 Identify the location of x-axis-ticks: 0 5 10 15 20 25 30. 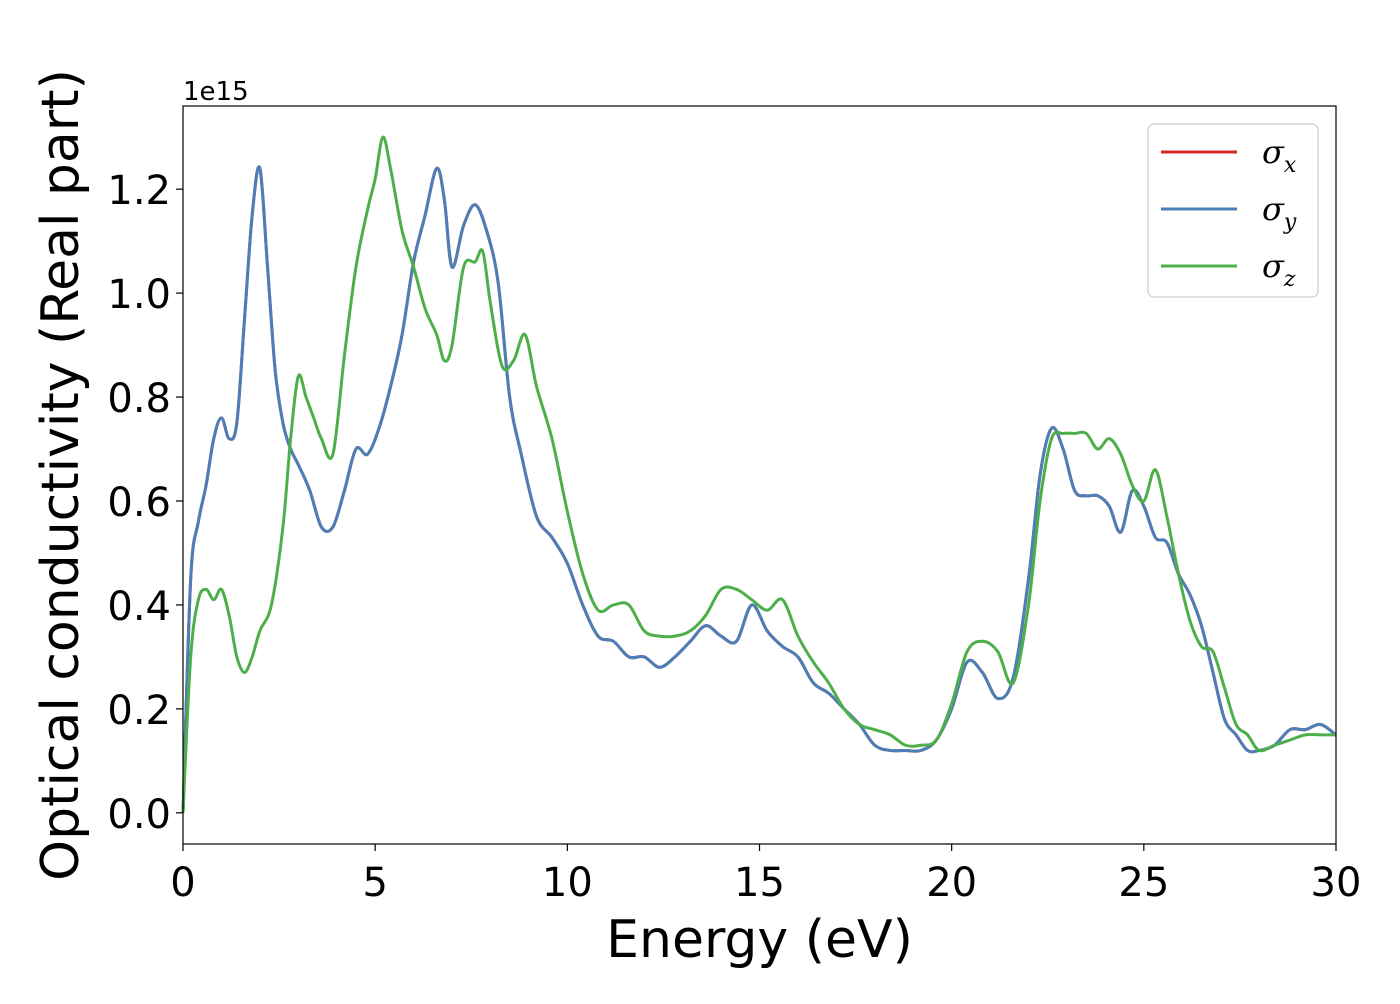
(765, 875).